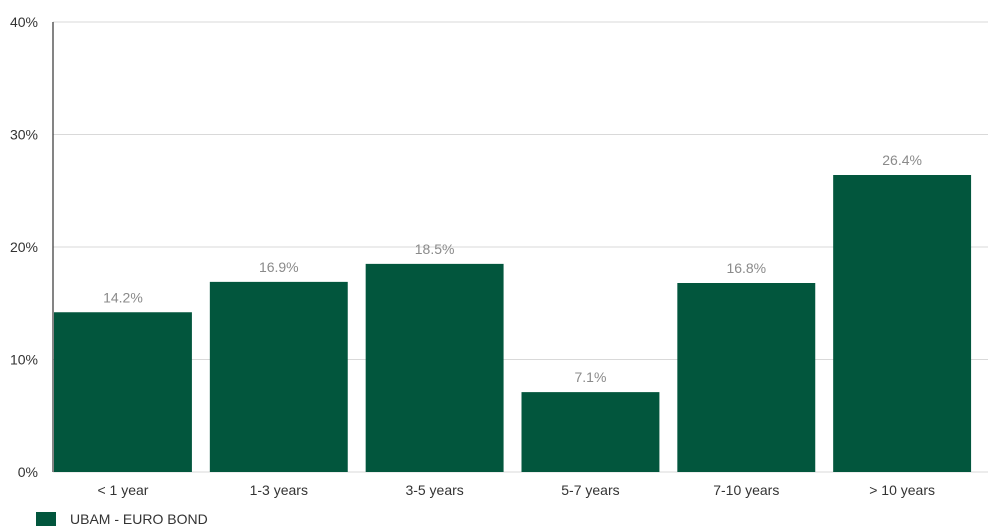 The height and width of the screenshot is (527, 995). I want to click on data-label: 7.1%, so click(590, 377).